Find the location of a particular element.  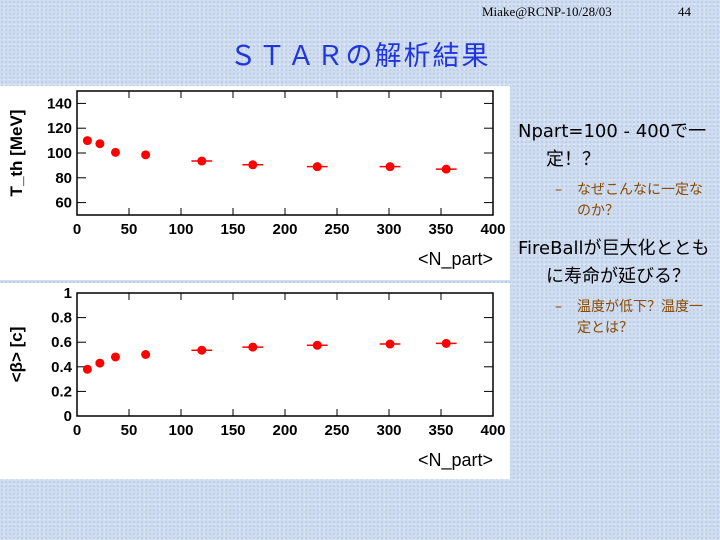

bullet-1-text: Npart=100 - 400で一定！？ is located at coordinates (612, 145).